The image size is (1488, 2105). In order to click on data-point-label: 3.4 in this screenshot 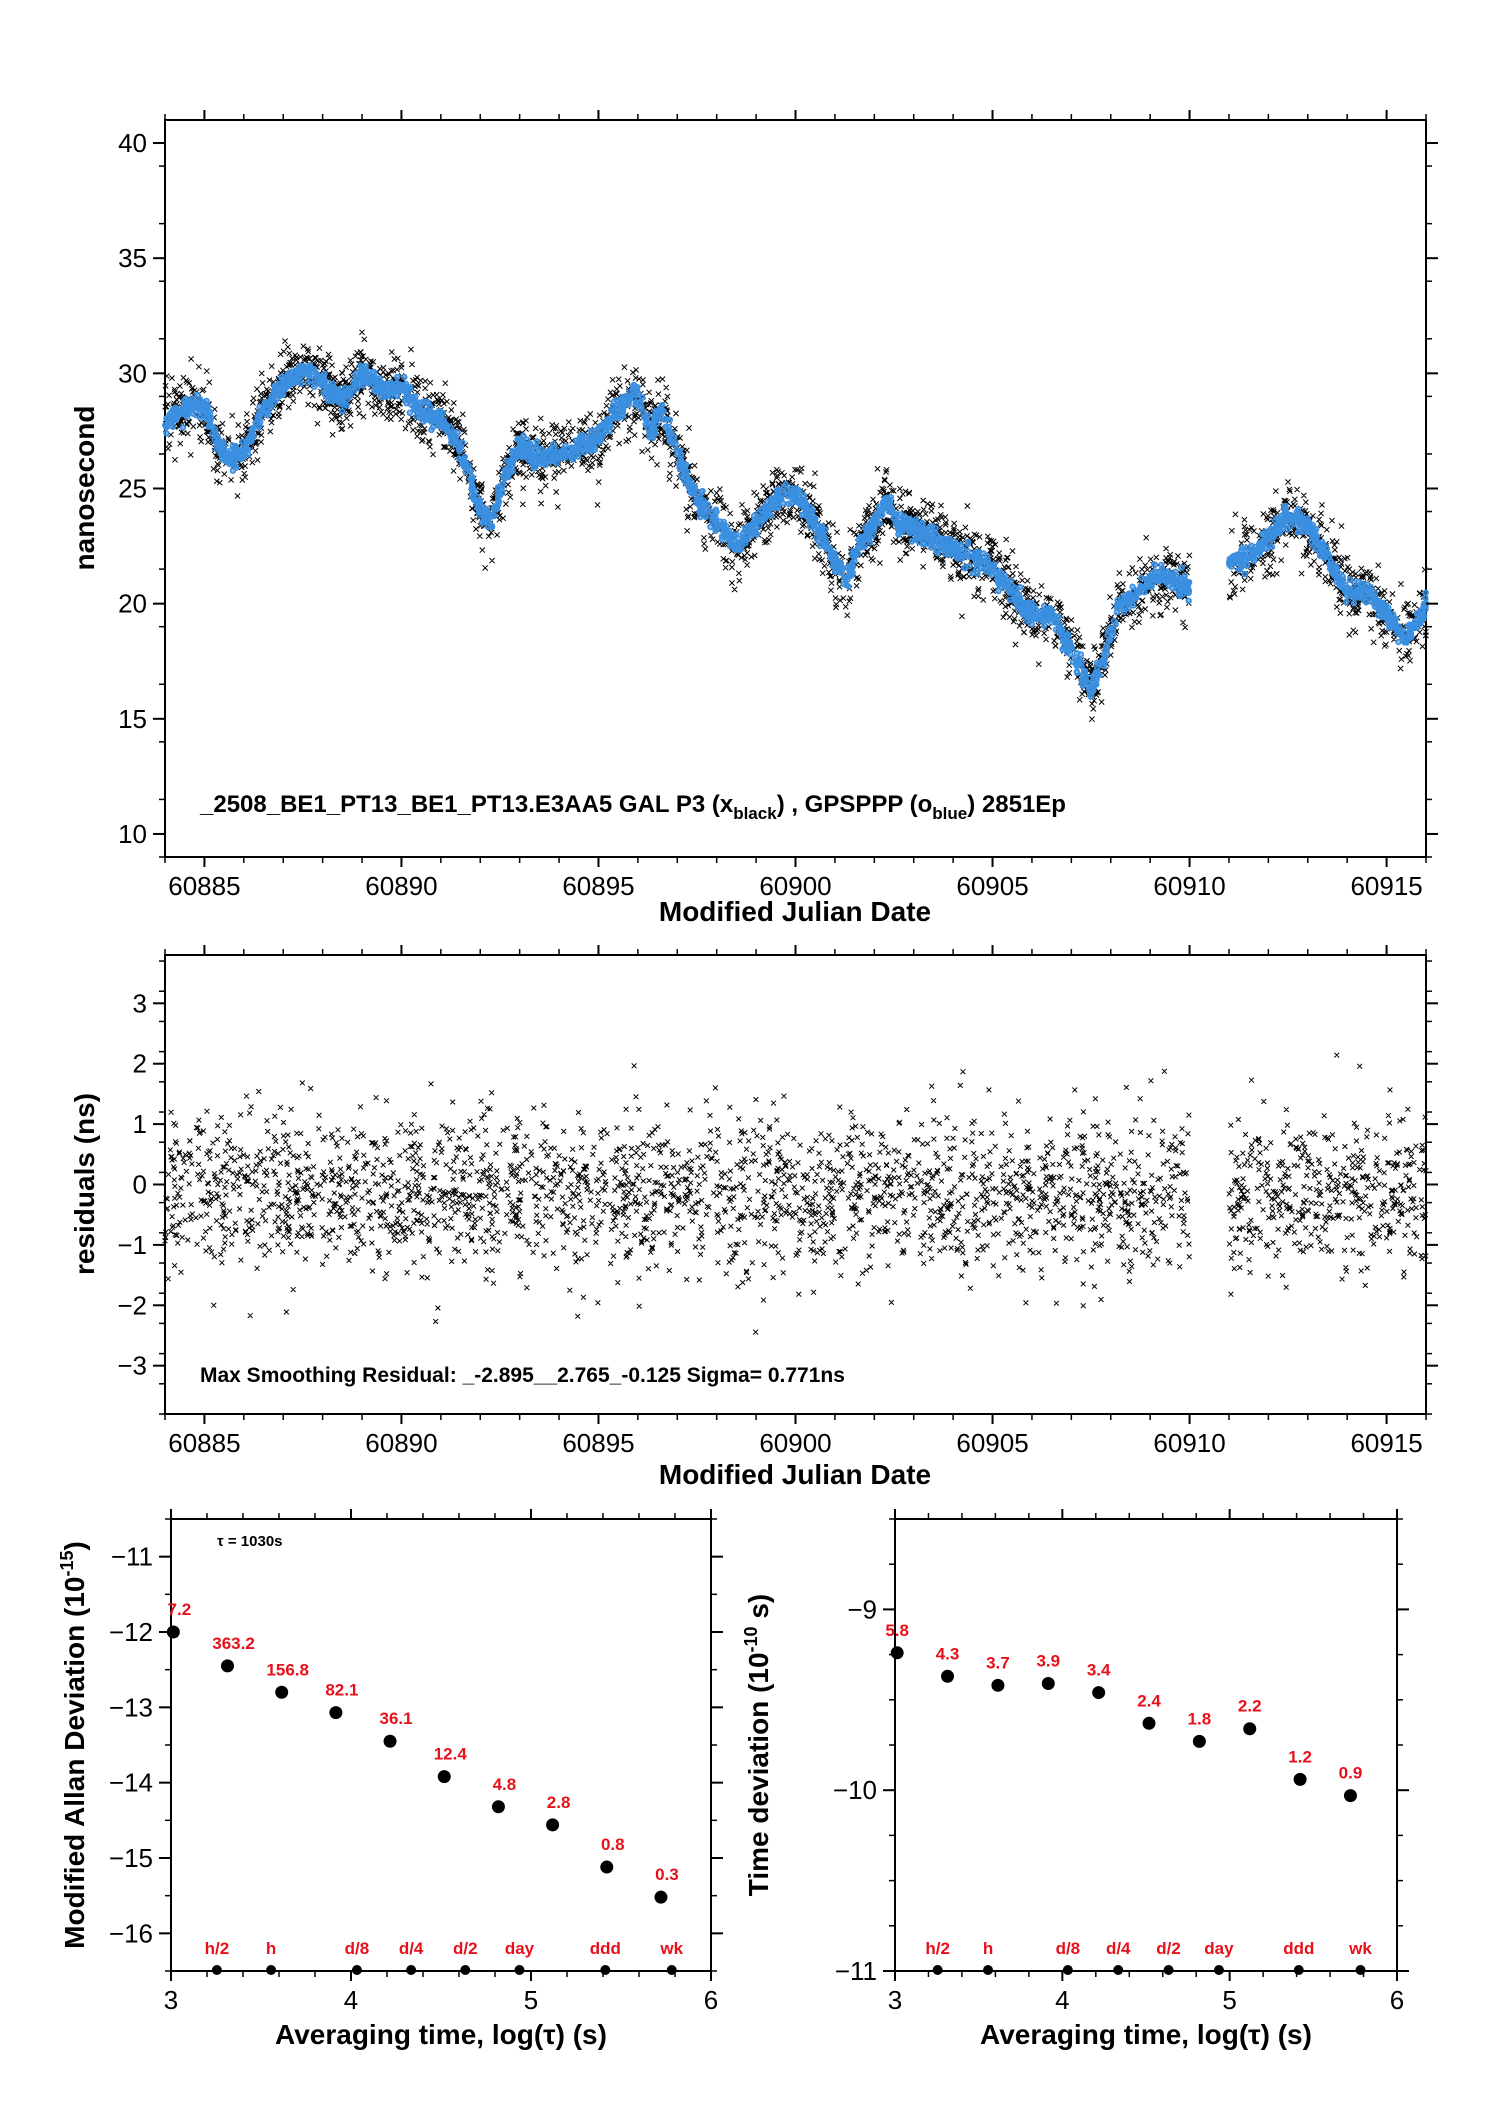, I will do `click(1099, 1670)`.